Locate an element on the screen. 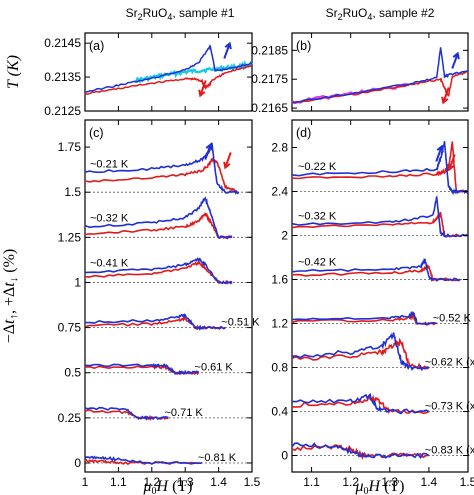 This screenshot has width=474, height=495. trace-temperature-label: ~0.52 K is located at coordinates (452, 319).